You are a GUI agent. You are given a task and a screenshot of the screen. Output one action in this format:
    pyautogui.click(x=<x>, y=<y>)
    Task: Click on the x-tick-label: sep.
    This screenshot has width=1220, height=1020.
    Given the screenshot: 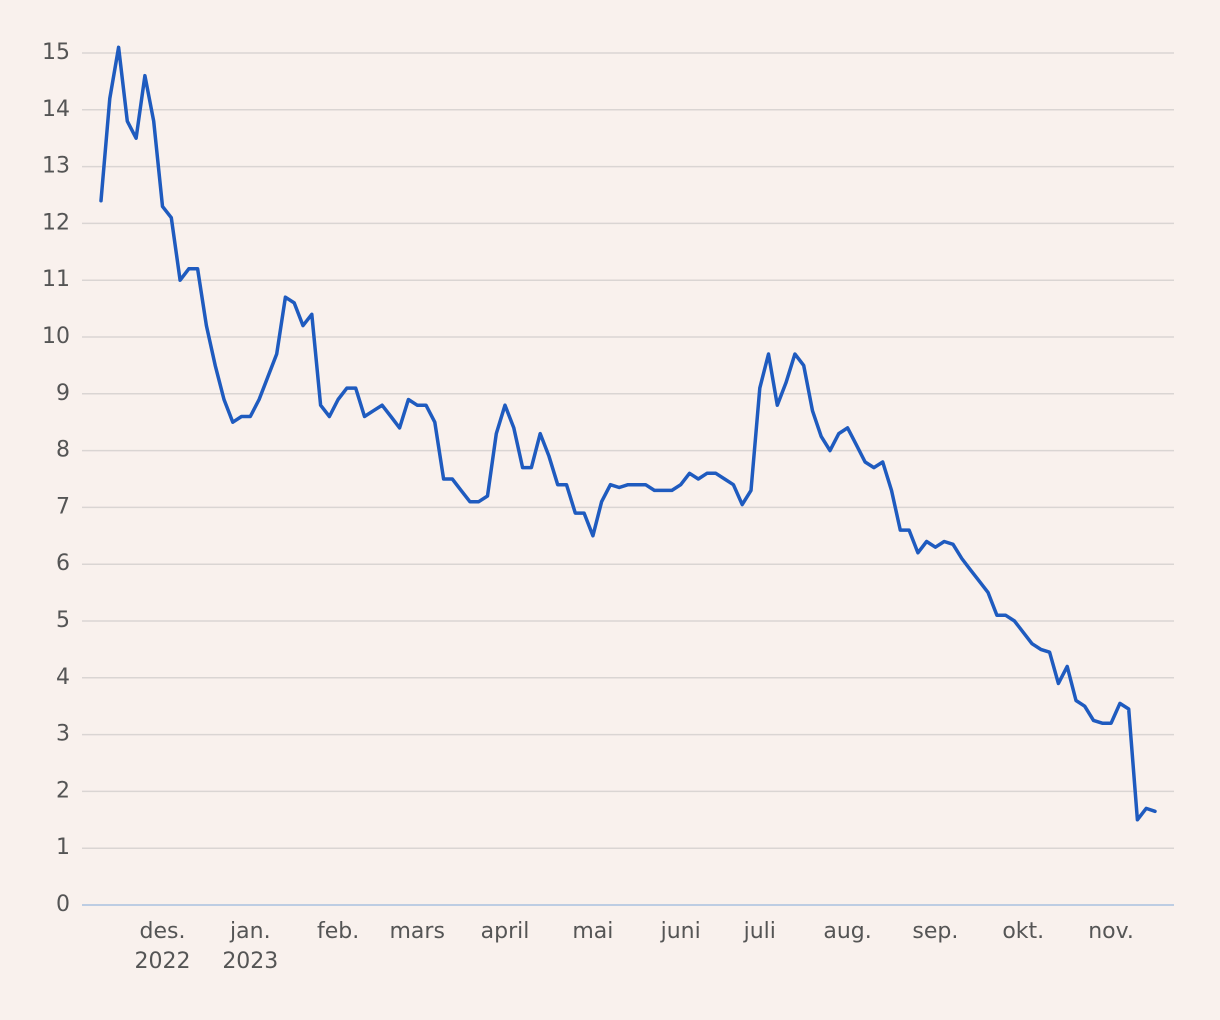 What is the action you would take?
    pyautogui.click(x=935, y=931)
    